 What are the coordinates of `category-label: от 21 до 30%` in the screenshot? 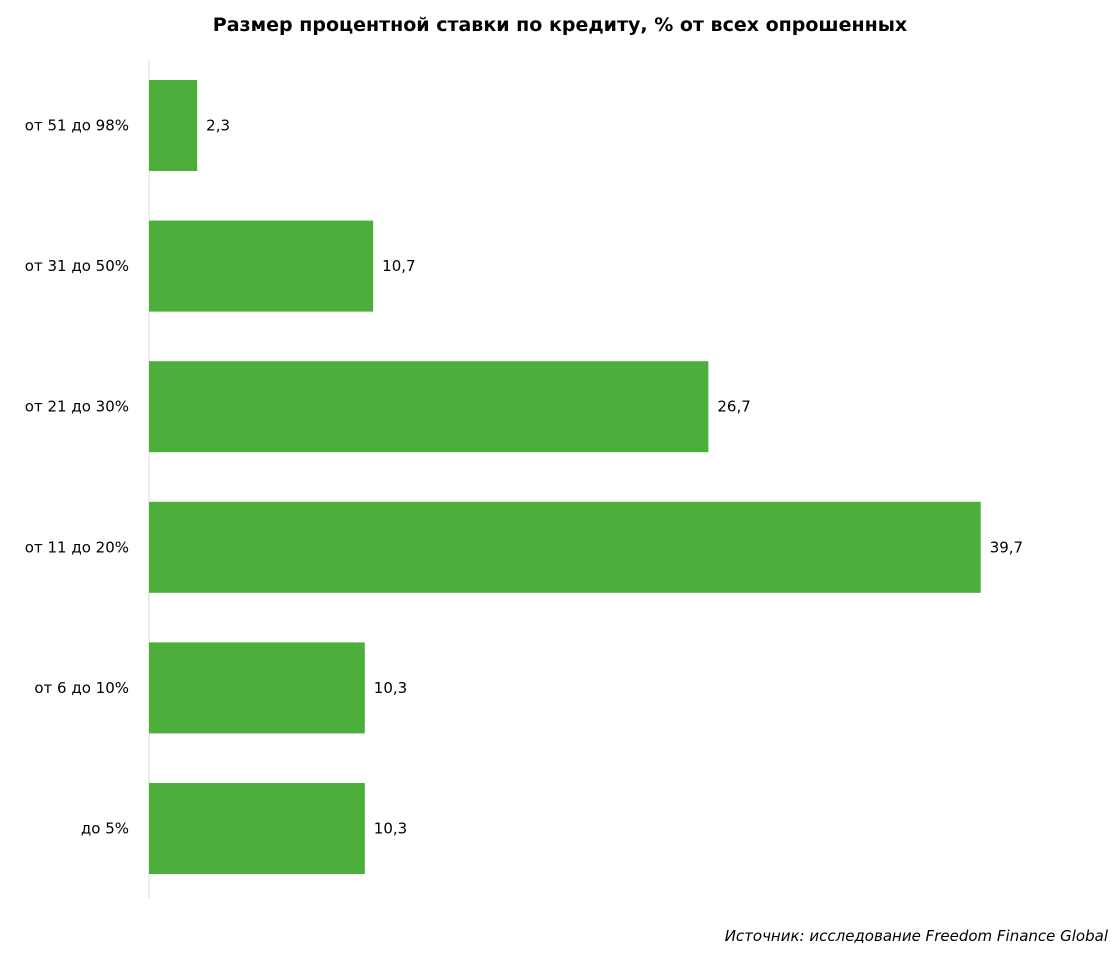 It's located at (77, 407).